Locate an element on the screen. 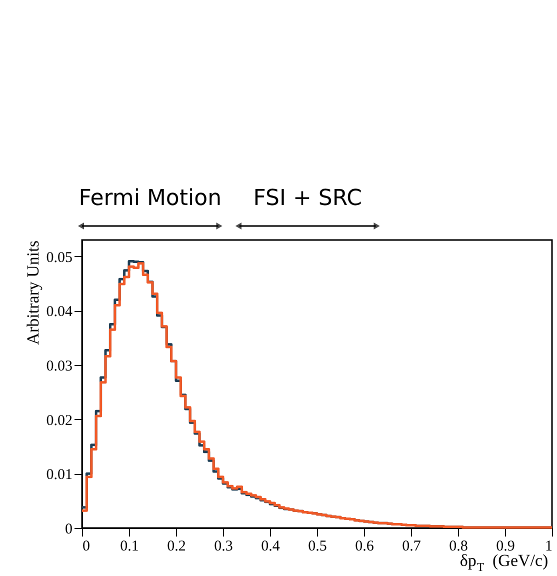  x-tick-label: 0.8 is located at coordinates (458, 546).